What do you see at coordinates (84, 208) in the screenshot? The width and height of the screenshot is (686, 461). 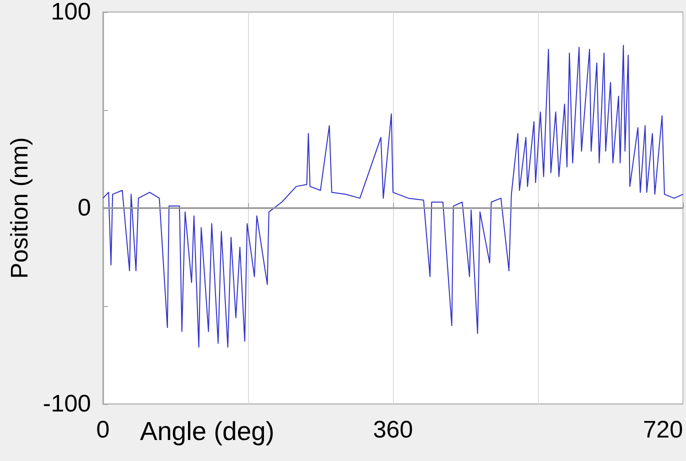 I see `y-tick-label: 0` at bounding box center [84, 208].